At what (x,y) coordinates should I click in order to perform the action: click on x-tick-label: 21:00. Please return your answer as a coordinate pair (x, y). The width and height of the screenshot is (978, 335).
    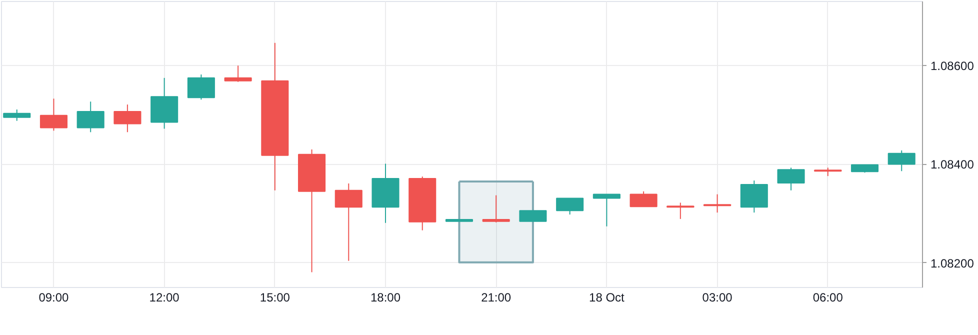
    Looking at the image, I should click on (496, 297).